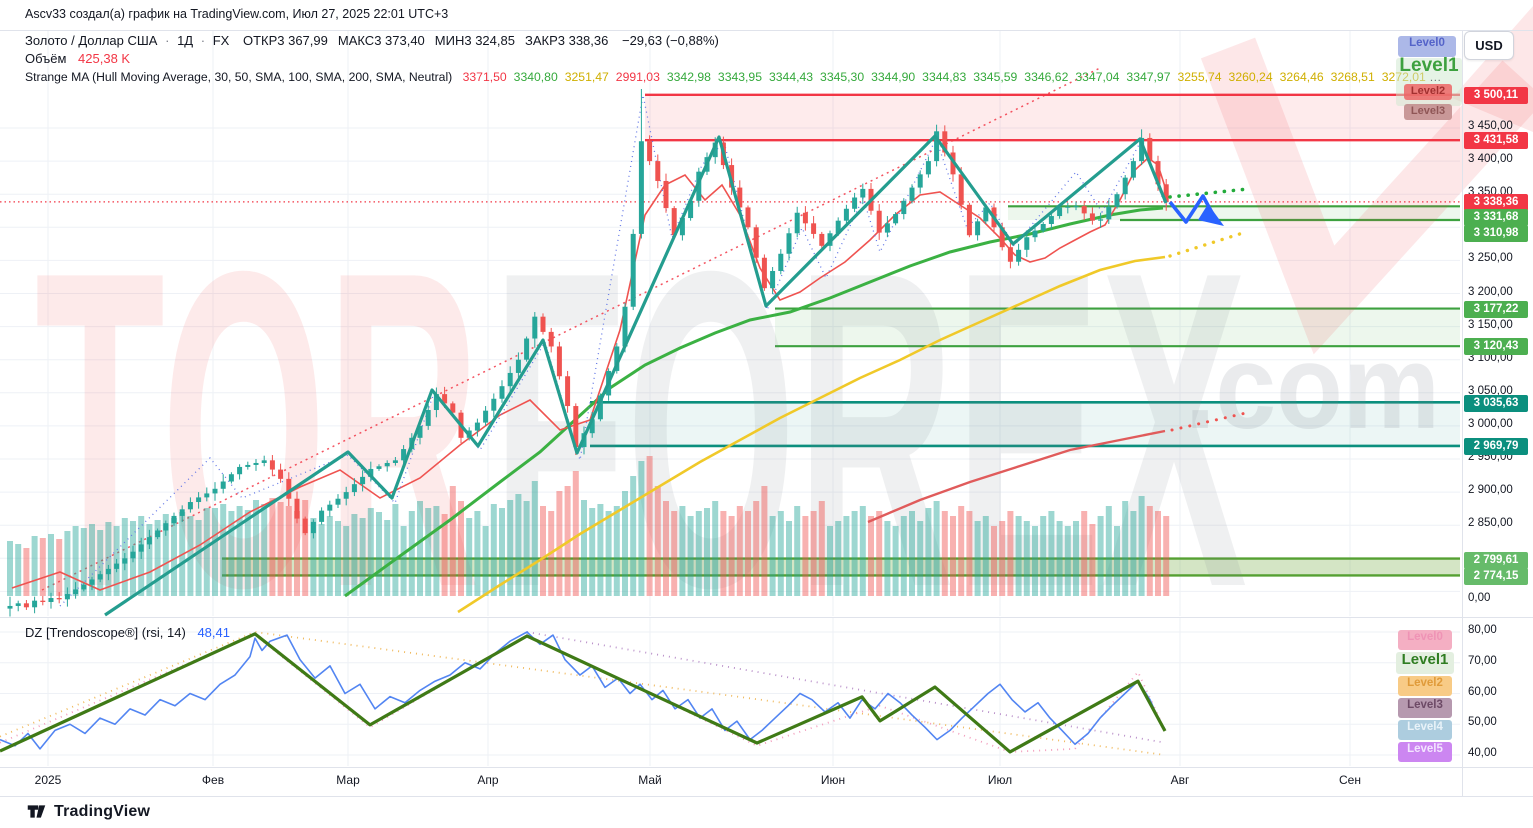 This screenshot has height=828, width=1533. What do you see at coordinates (1496, 95) in the screenshot?
I see `price-badge: 3 500,11` at bounding box center [1496, 95].